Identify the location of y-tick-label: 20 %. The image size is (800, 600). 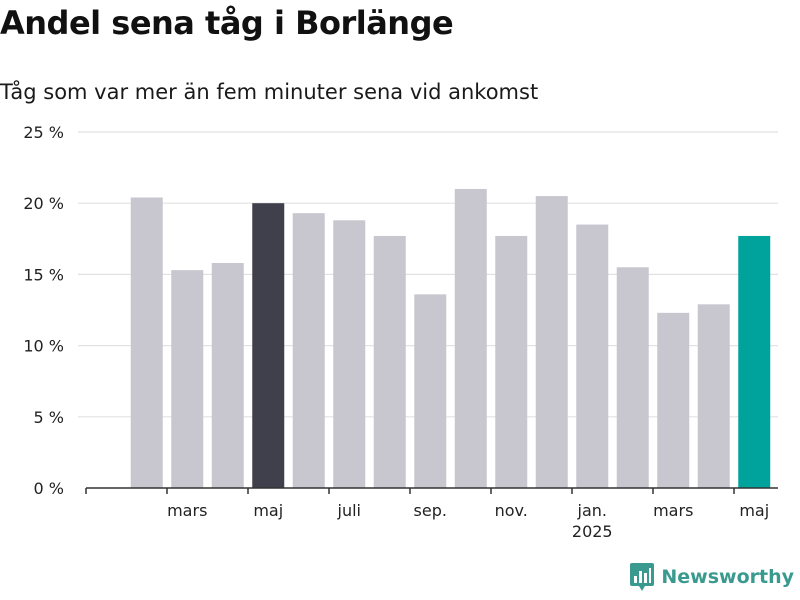
(43, 203).